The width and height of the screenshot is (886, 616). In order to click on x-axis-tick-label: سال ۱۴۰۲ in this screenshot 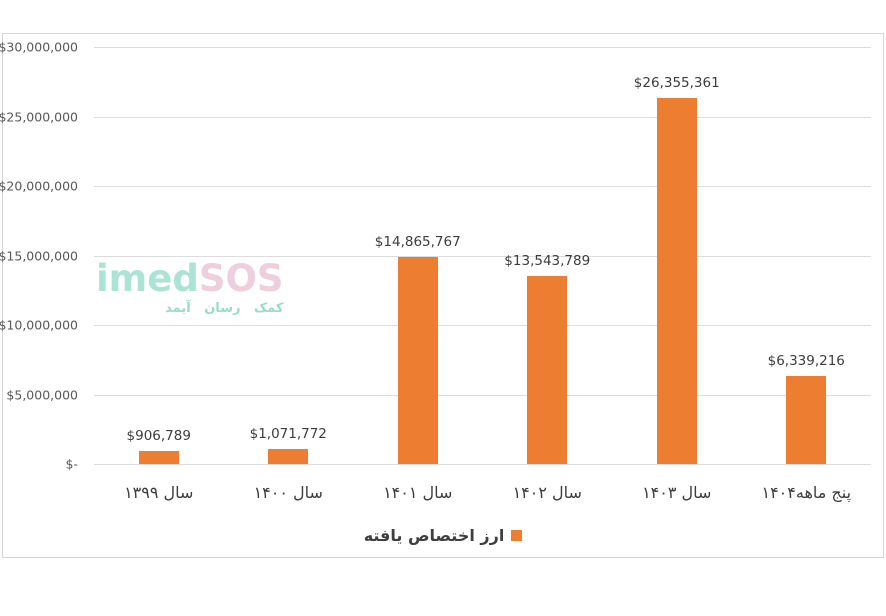, I will do `click(547, 492)`.